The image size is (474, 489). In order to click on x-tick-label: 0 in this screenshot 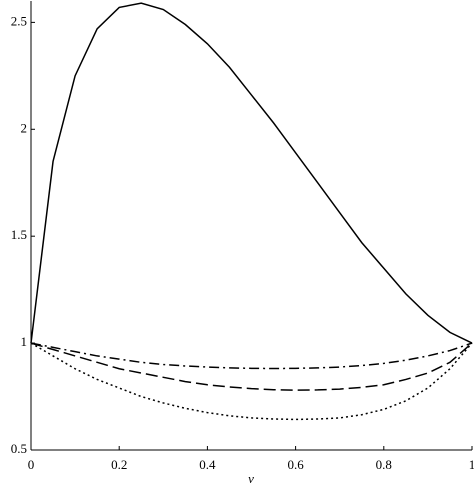, I will do `click(31, 464)`.